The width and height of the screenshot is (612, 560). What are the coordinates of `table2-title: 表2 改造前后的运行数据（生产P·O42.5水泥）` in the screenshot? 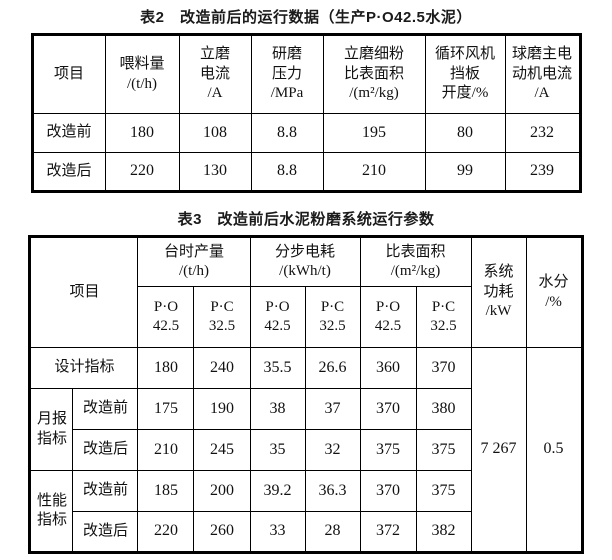 It's located at (306, 17).